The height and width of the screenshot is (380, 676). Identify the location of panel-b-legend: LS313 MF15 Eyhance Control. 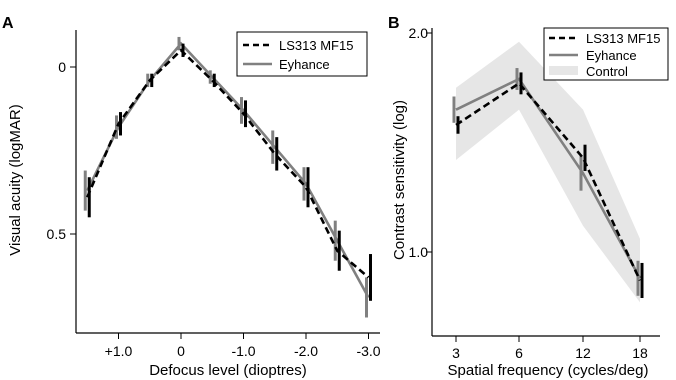
(606, 54).